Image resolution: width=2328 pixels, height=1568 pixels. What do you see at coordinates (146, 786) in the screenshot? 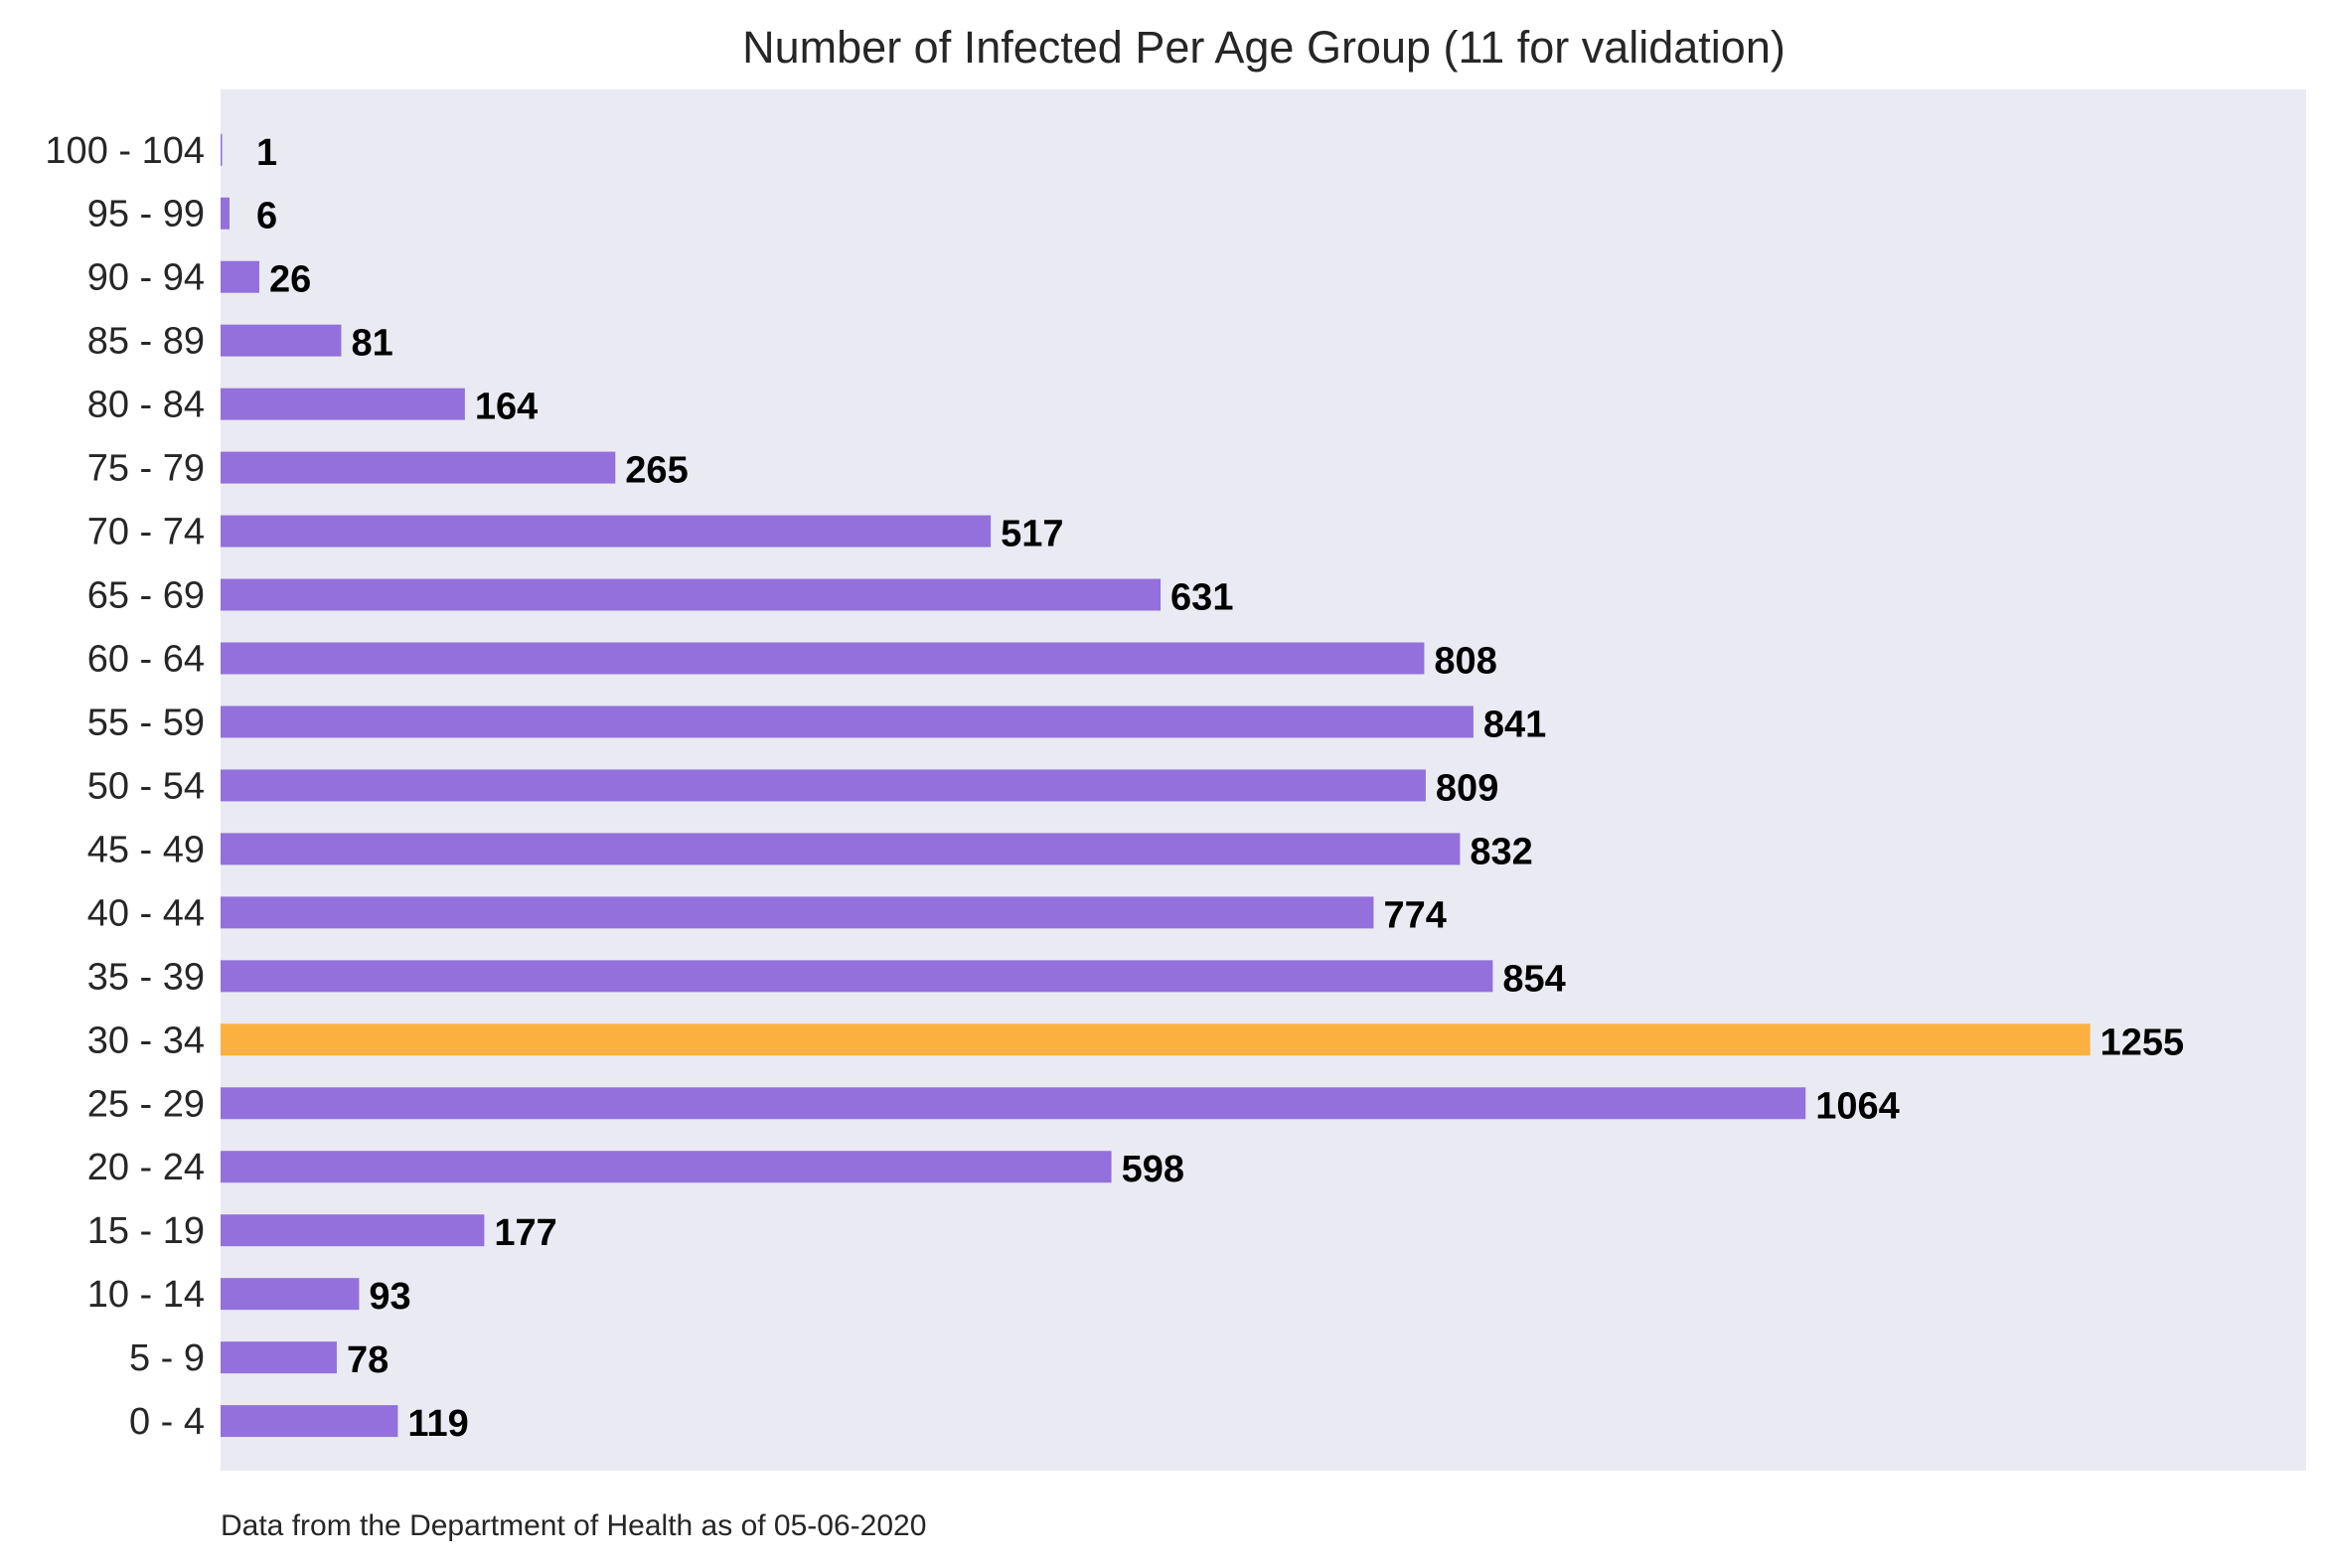
I see `tick-label-50-54: 50 - 54` at bounding box center [146, 786].